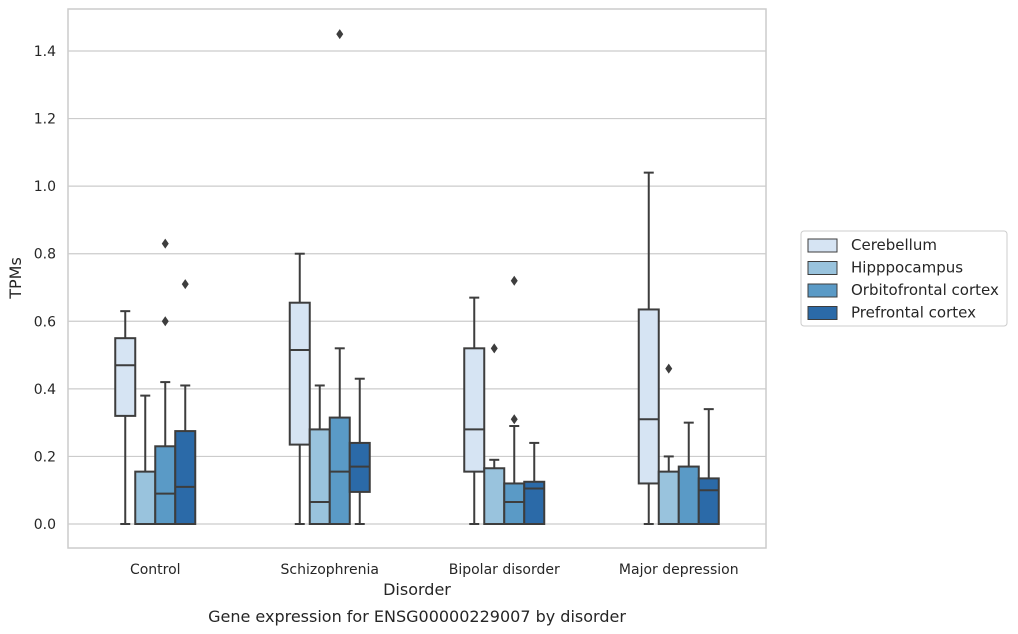 This screenshot has width=1018, height=634. What do you see at coordinates (913, 313) in the screenshot?
I see `legend-label: Prefrontal cortex` at bounding box center [913, 313].